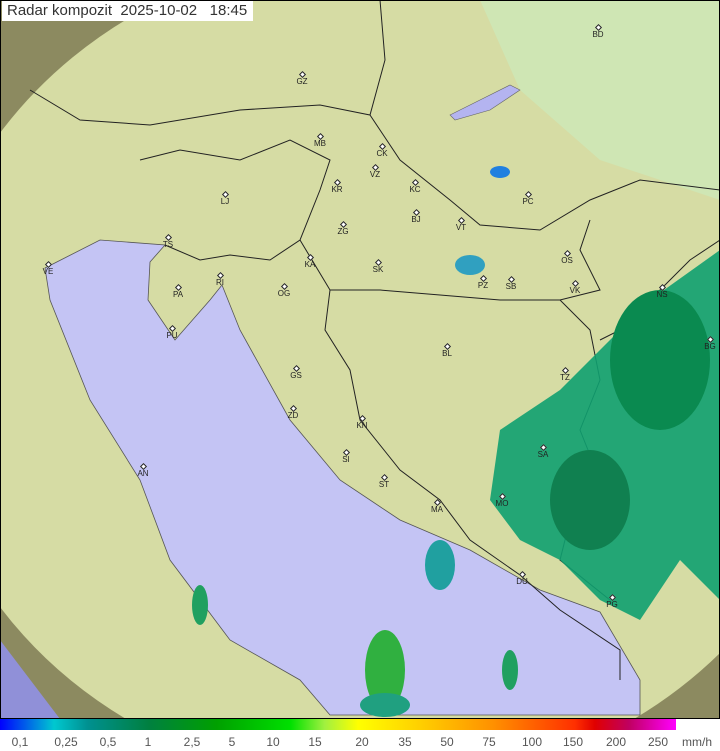  What do you see at coordinates (232, 742) in the screenshot?
I see `legend-tick: 5` at bounding box center [232, 742].